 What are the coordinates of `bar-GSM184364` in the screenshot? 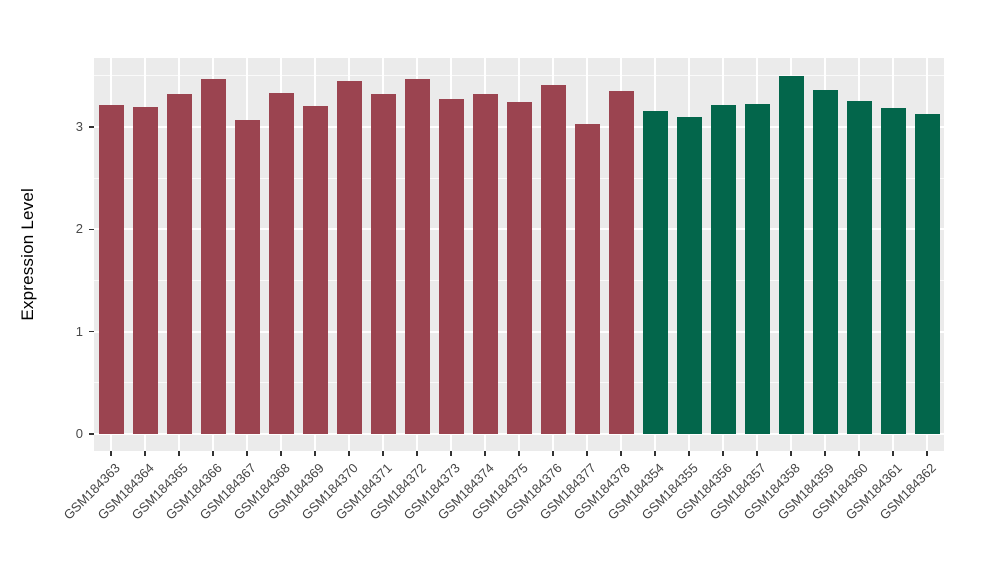 It's located at (145, 270).